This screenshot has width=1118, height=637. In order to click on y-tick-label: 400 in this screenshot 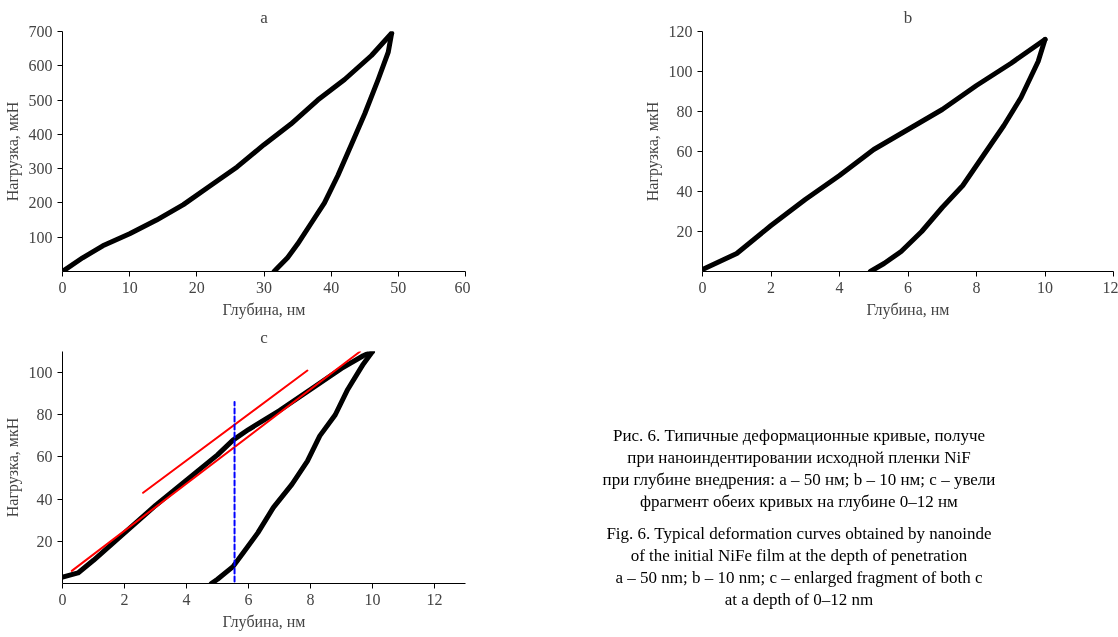, I will do `click(40, 134)`.